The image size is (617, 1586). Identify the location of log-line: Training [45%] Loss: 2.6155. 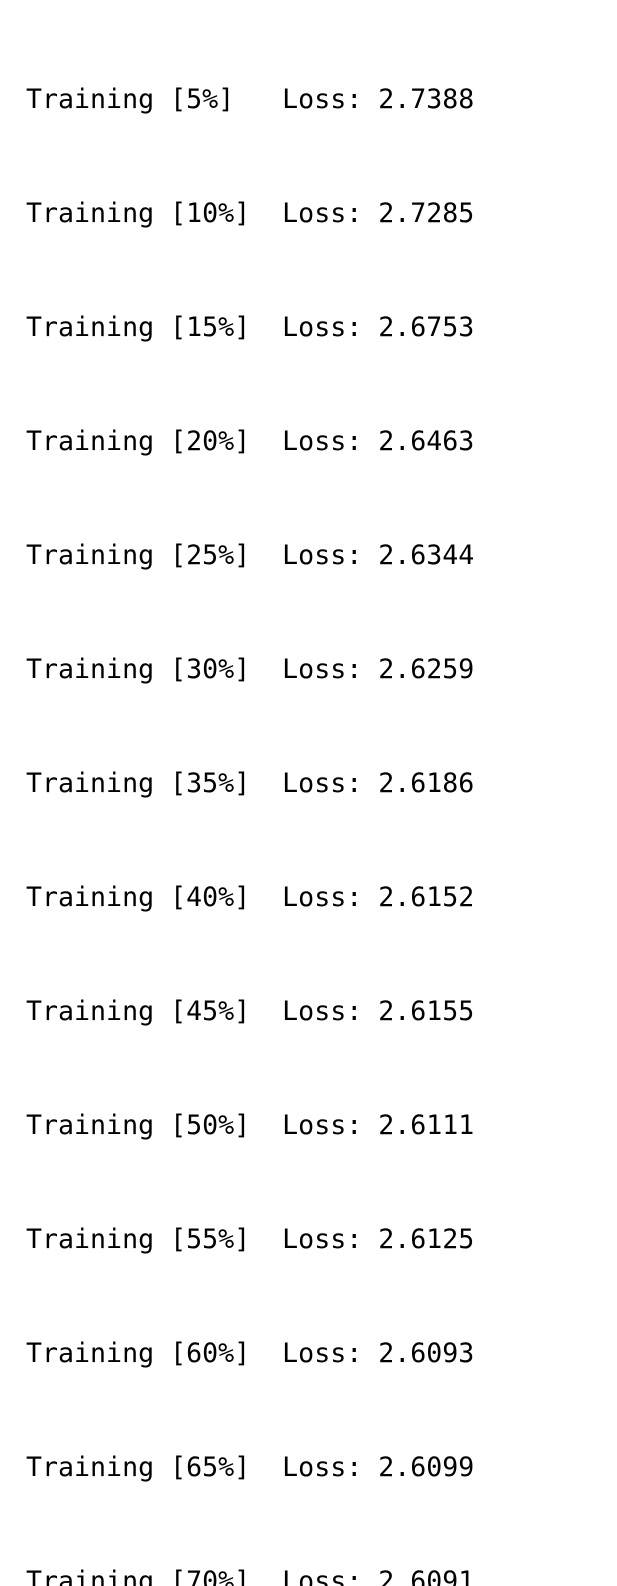
(250, 1011).